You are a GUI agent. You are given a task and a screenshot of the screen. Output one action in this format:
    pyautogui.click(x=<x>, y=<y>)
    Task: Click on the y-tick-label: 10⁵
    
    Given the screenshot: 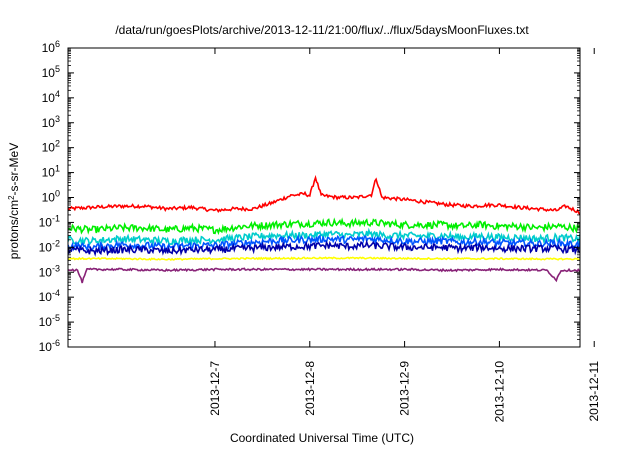 What is the action you would take?
    pyautogui.click(x=51, y=72)
    